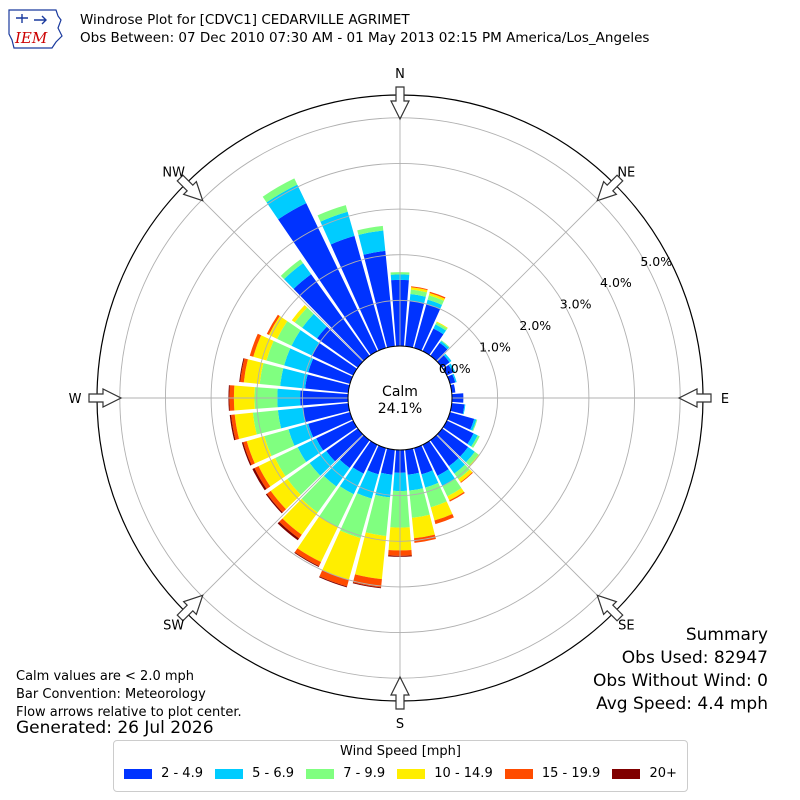 Image resolution: width=800 pixels, height=800 pixels. I want to click on summary-obs-without-wind: Obs Without Wind: 0, so click(680, 681).